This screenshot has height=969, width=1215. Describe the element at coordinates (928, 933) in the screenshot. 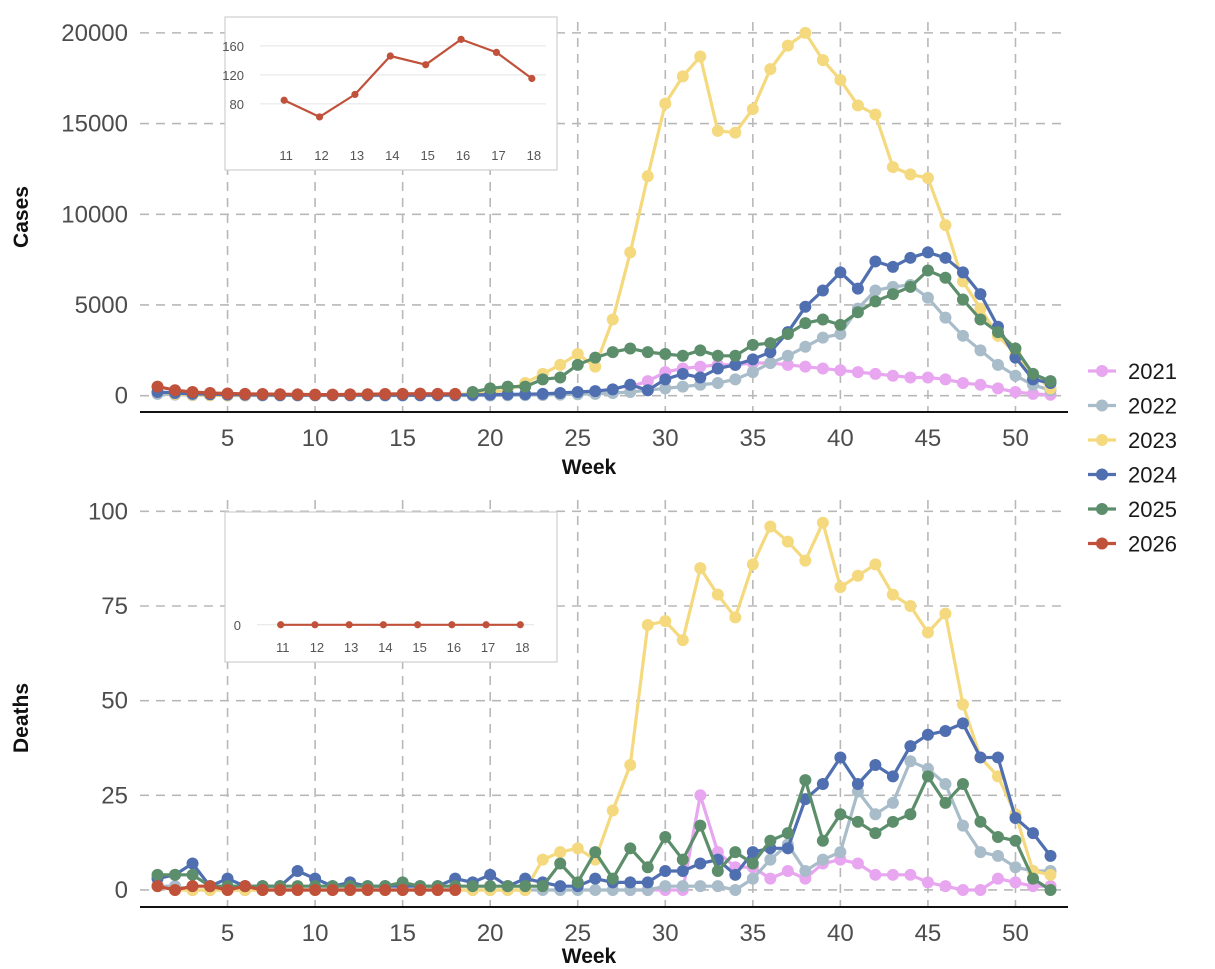

I see `x-tick-label: 45` at that location.